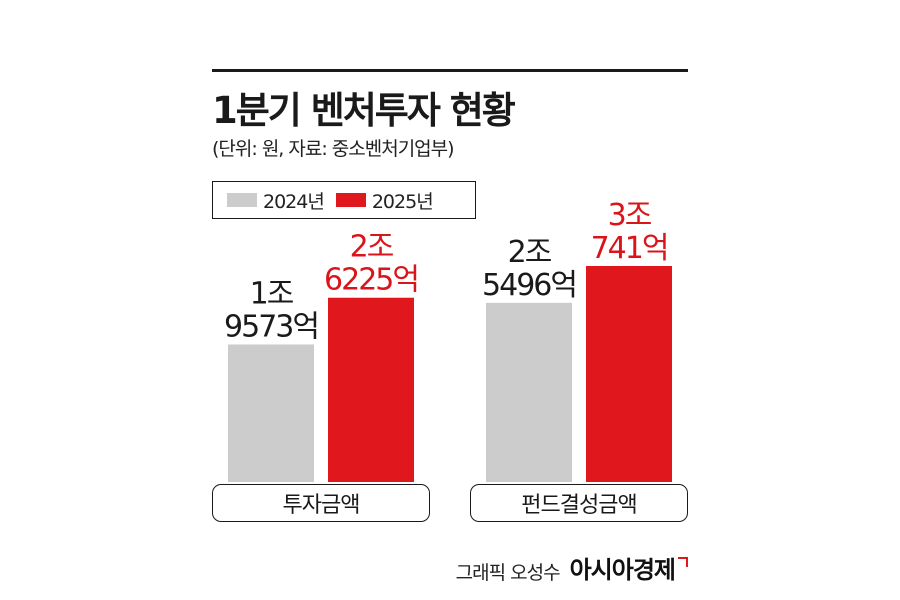  Describe the element at coordinates (629, 248) in the screenshot. I see `data-label-2025-fund-line2: 741억` at that location.